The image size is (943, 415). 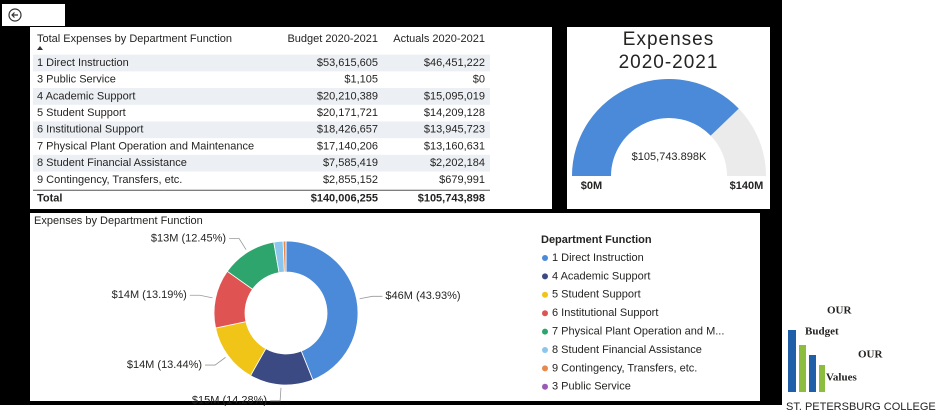 I want to click on table-cell: $20,210,389, so click(x=347, y=96).